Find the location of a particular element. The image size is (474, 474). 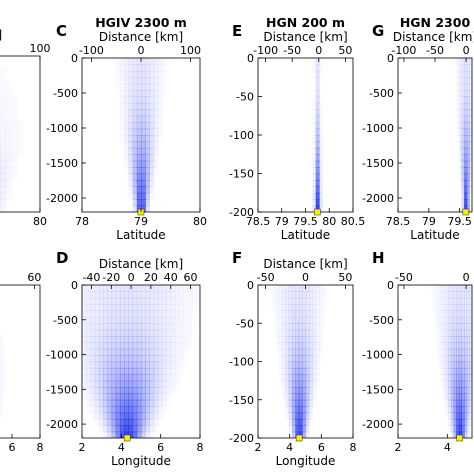

x-tick-label: 80.5 is located at coordinates (353, 221).